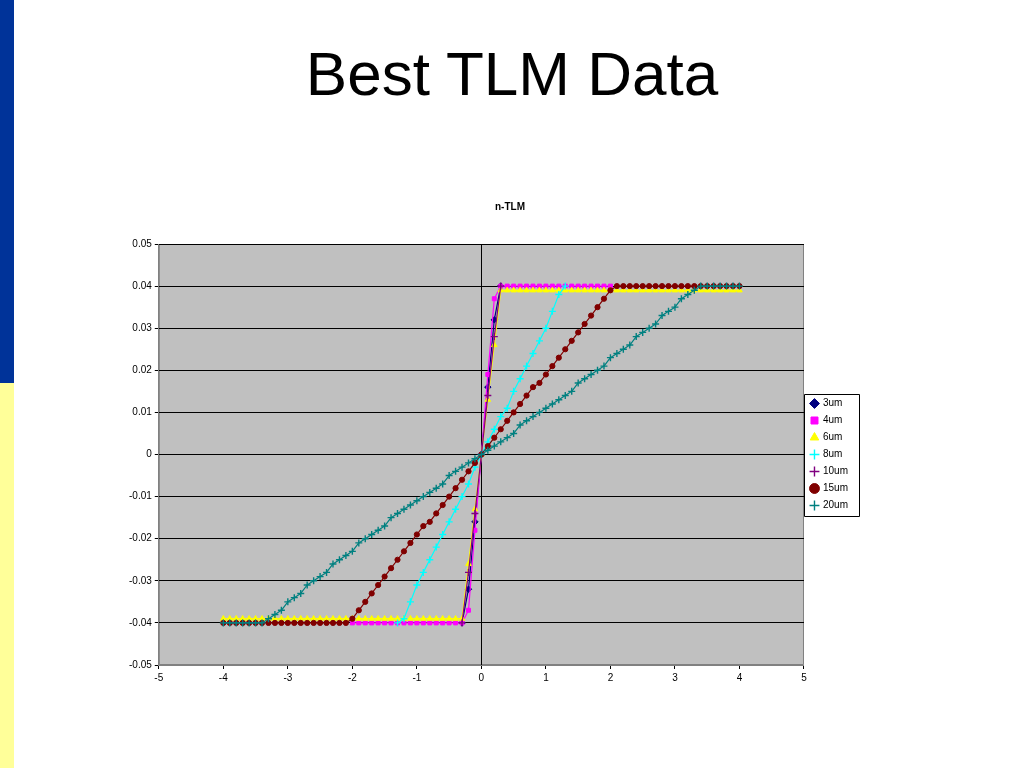 Image resolution: width=1024 pixels, height=768 pixels. I want to click on y-tick-label: 0.01, so click(142, 412).